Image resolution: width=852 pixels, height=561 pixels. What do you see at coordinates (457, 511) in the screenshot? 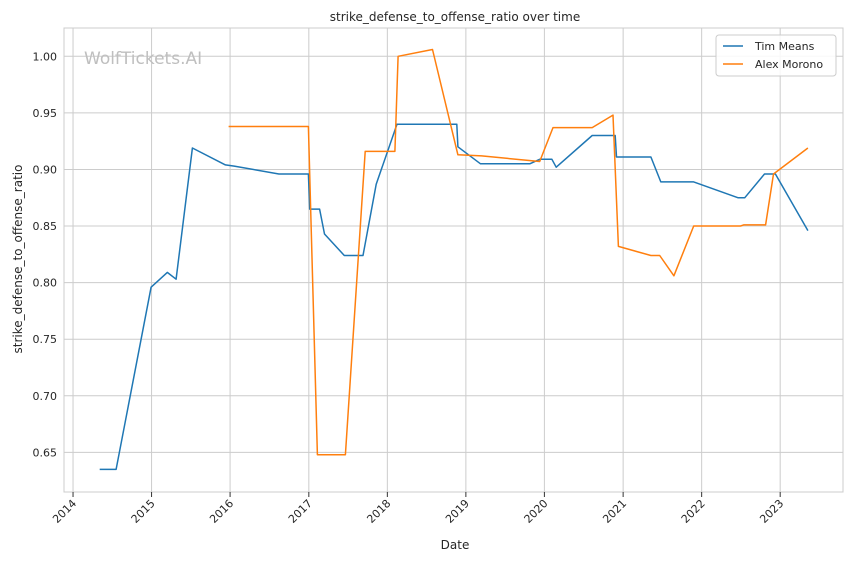
I see `x-tick-label: 2019` at bounding box center [457, 511].